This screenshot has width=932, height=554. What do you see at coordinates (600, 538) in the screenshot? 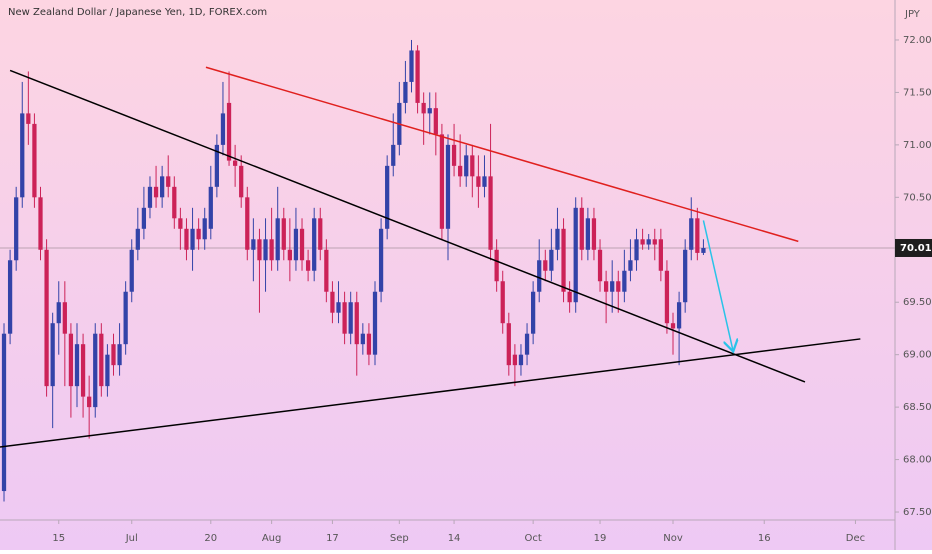
I see `x-tick-label: 19` at bounding box center [600, 538].